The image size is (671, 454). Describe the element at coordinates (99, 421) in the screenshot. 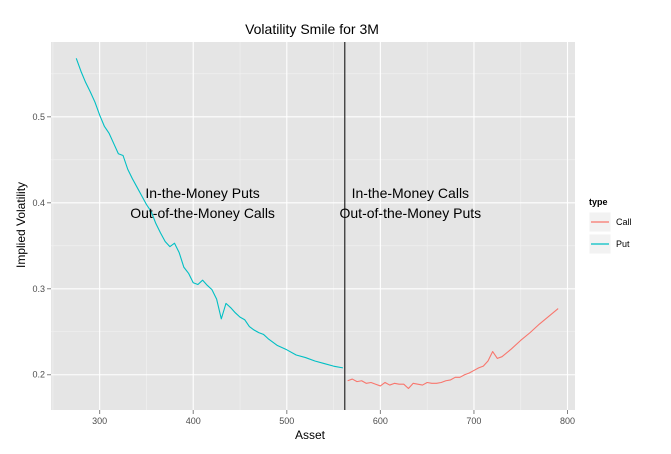

I see `x-tick-label: 300` at that location.